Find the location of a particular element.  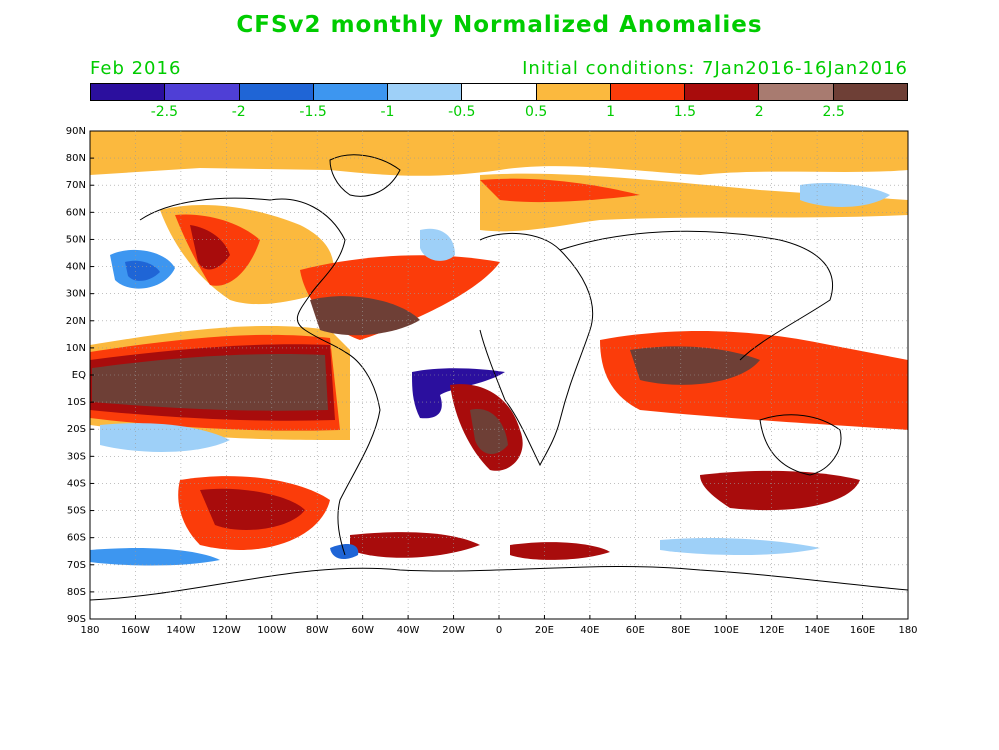

latitude-label: 60S is located at coordinates (76, 538).